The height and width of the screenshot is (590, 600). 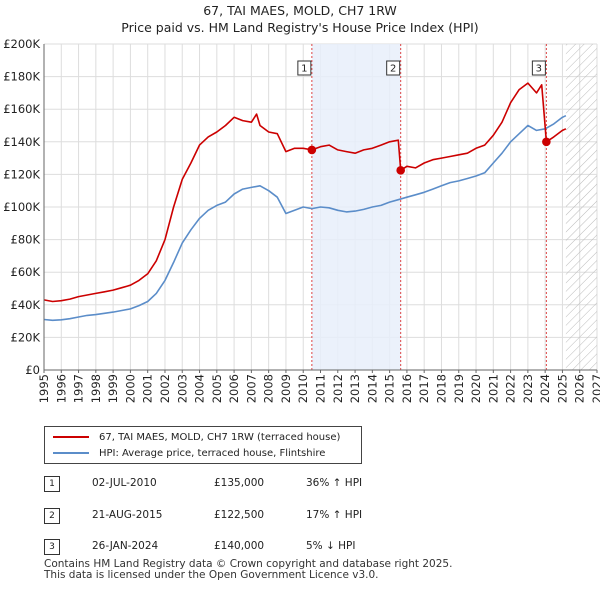 I want to click on x-tick-label: 1997, so click(x=79, y=388).